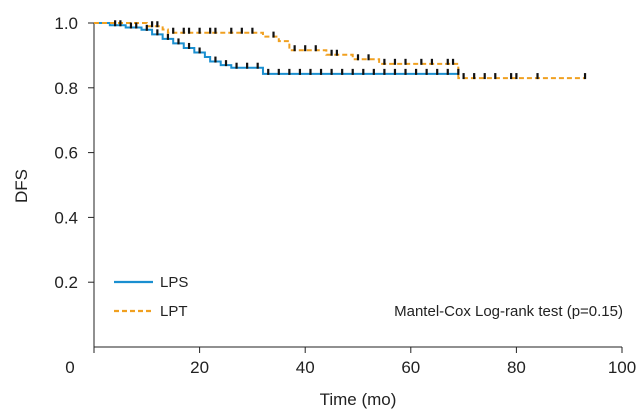 The image size is (643, 414). Describe the element at coordinates (66, 153) in the screenshot. I see `y-tick-label: 0.6` at that location.